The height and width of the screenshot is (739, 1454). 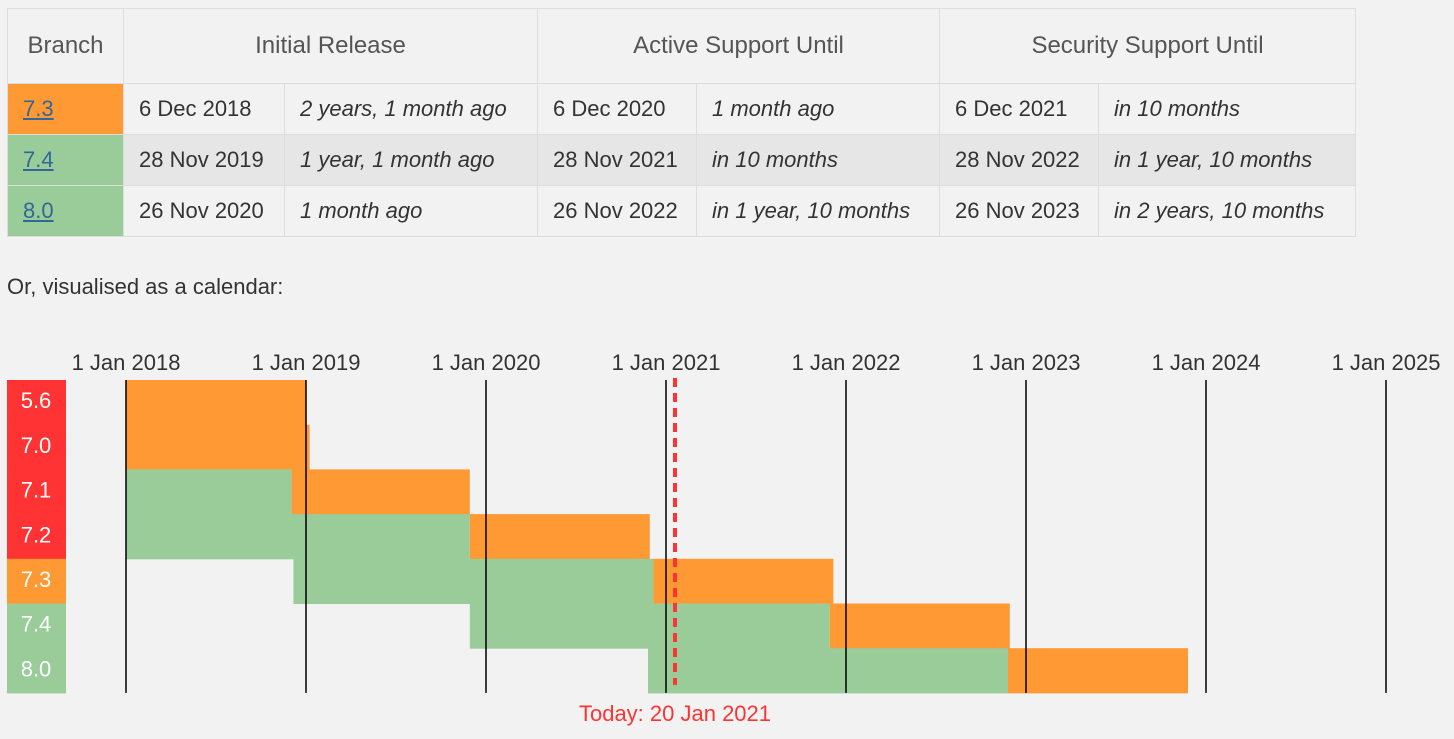 What do you see at coordinates (38, 159) in the screenshot?
I see `branch-link: 7.4` at bounding box center [38, 159].